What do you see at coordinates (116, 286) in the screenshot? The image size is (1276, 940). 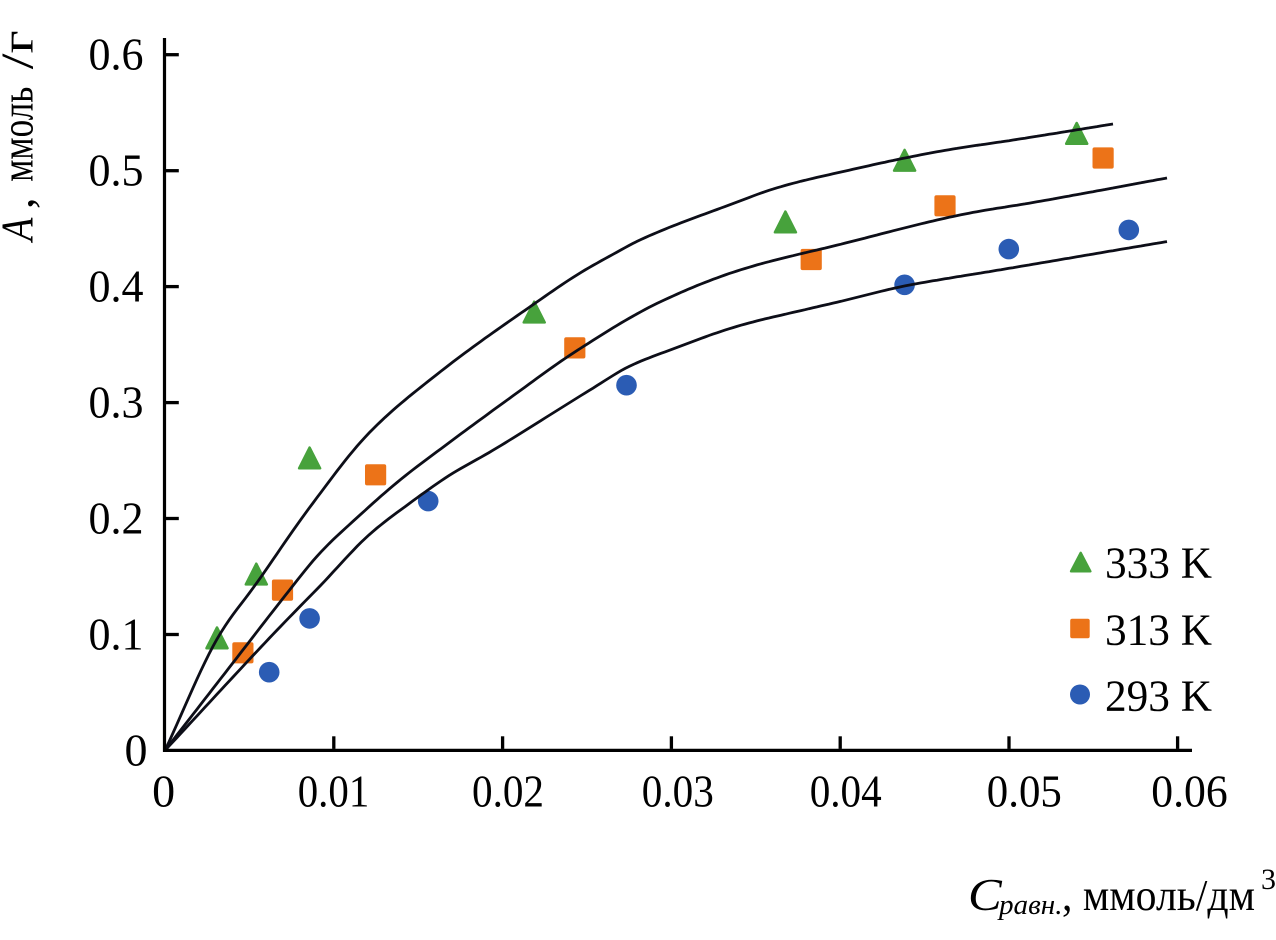 I see `svg-text: 0.4` at bounding box center [116, 286].